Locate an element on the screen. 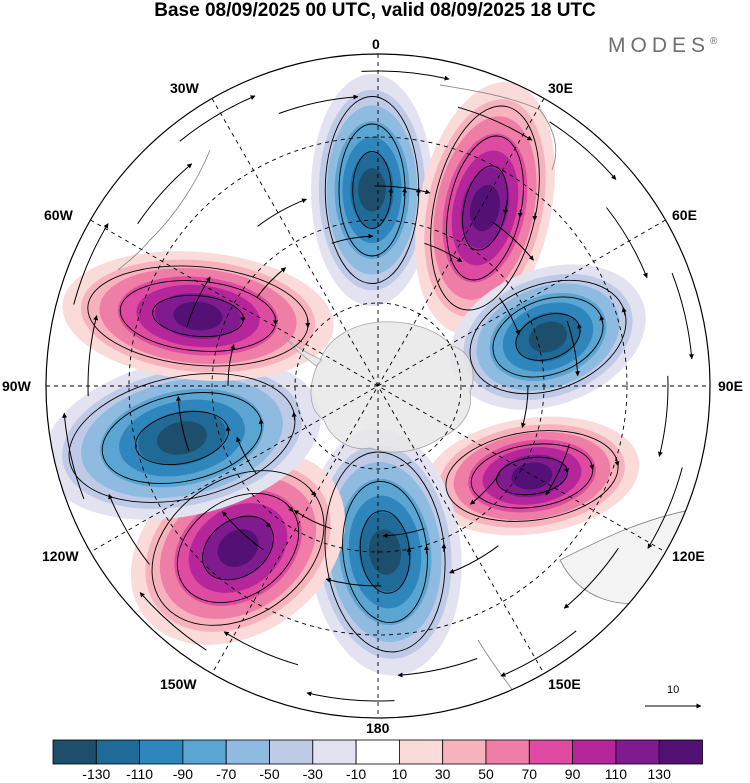 The width and height of the screenshot is (750, 783). vector-scale-label: 10 is located at coordinates (673, 690).